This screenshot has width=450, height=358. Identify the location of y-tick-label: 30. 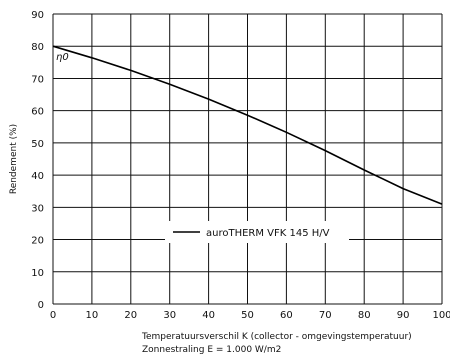
(37, 208).